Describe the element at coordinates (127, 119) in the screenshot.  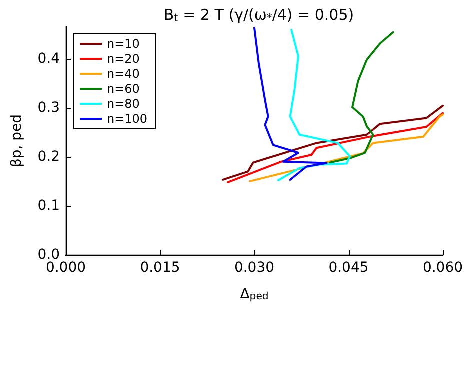
I see `legend-label: n=100` at that location.